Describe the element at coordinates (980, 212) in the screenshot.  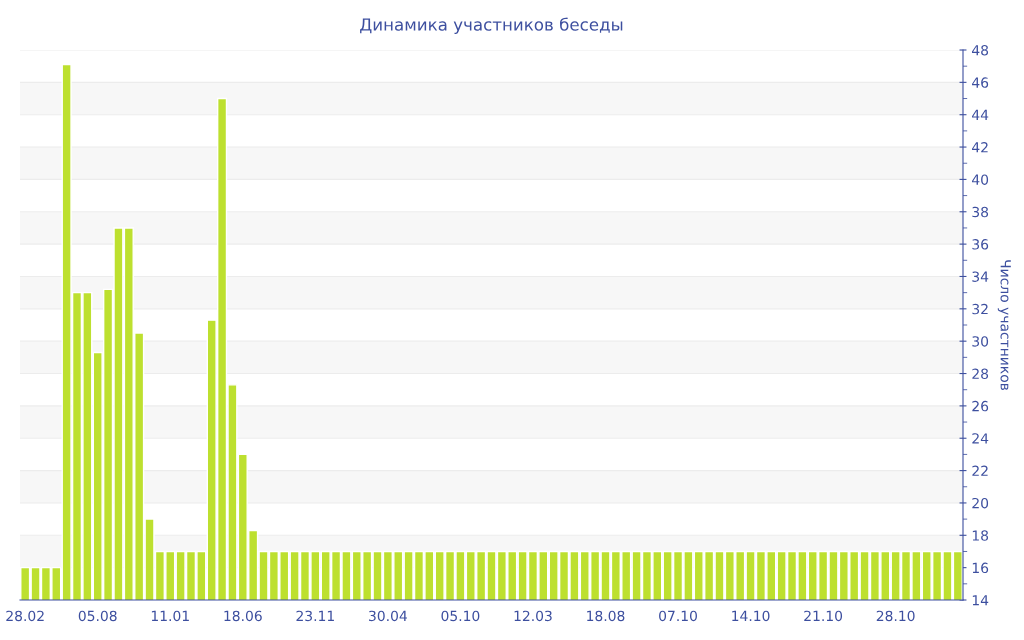
I see `y-tick-label: 38` at that location.